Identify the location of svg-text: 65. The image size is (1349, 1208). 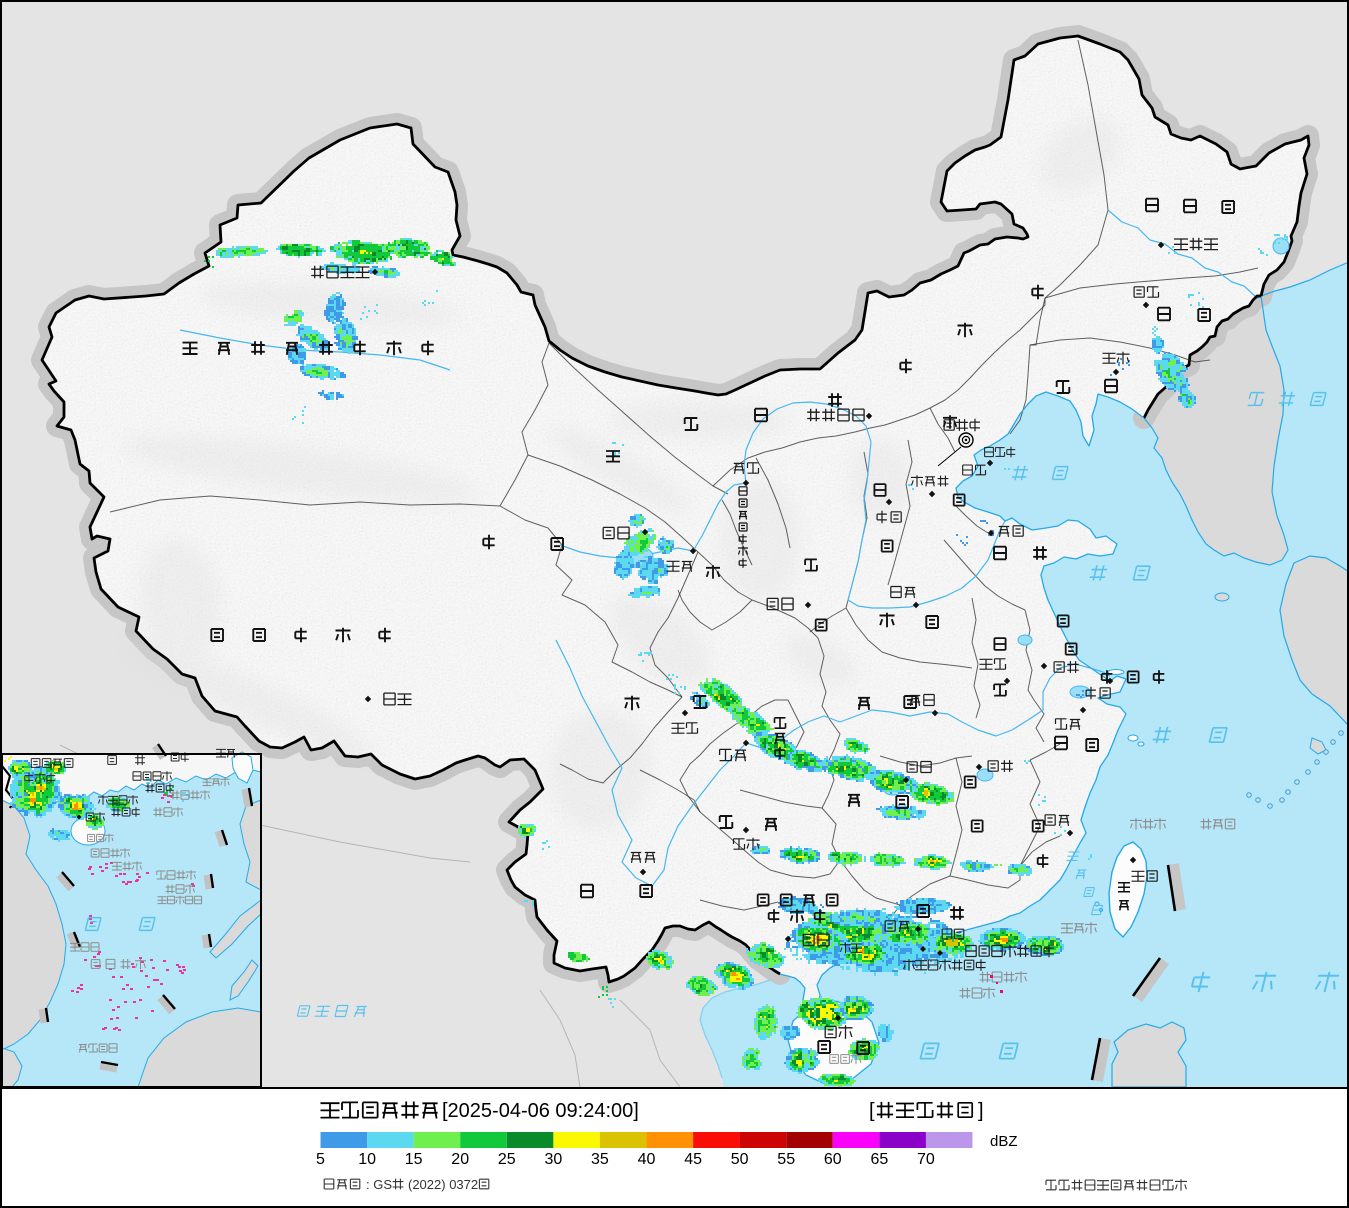
(880, 1159).